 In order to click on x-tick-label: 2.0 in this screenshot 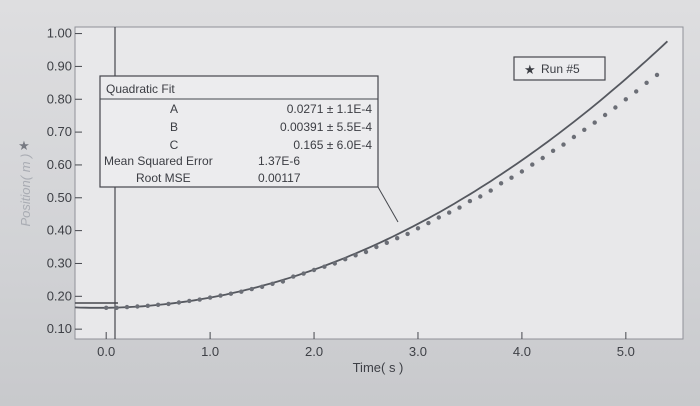, I will do `click(314, 351)`.